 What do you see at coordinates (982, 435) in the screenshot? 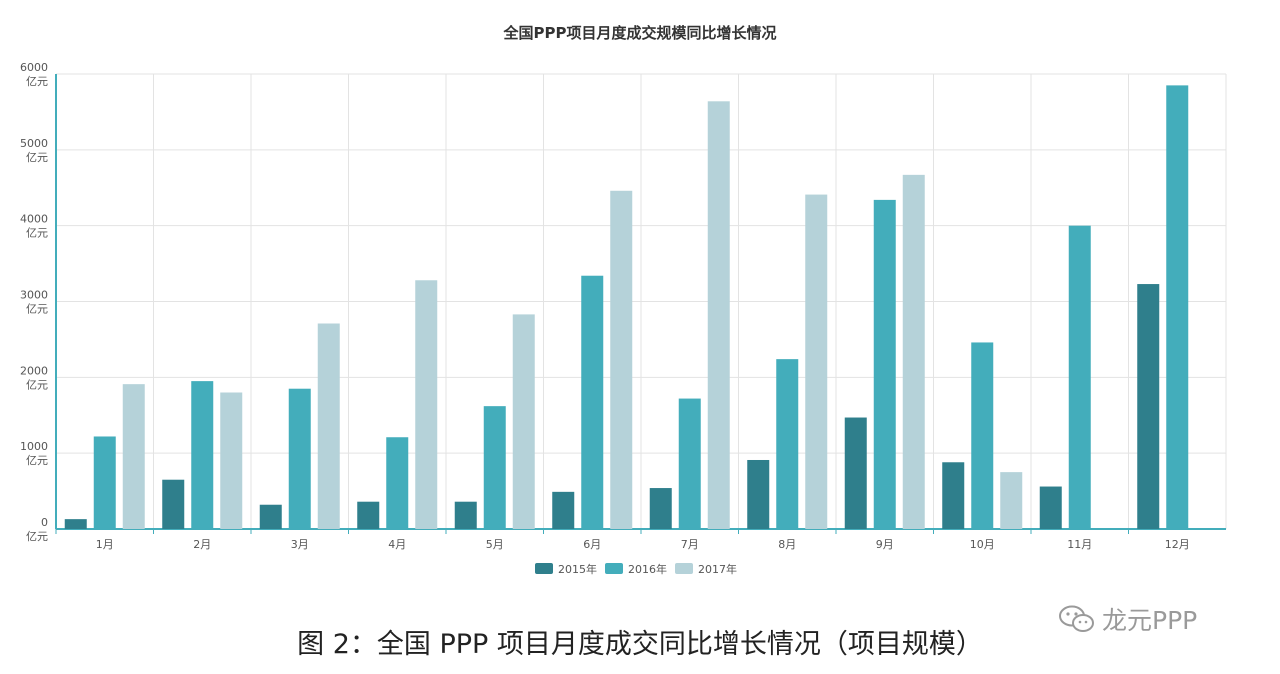
I see `bar-2016年-10月` at bounding box center [982, 435].